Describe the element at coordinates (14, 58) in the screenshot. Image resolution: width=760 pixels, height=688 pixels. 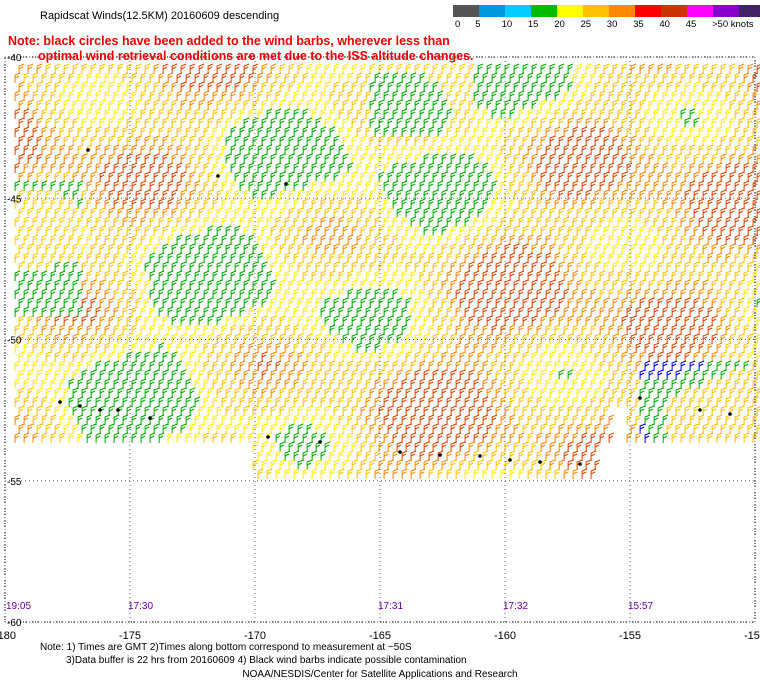
I see `latitude-tick-label: -40` at that location.